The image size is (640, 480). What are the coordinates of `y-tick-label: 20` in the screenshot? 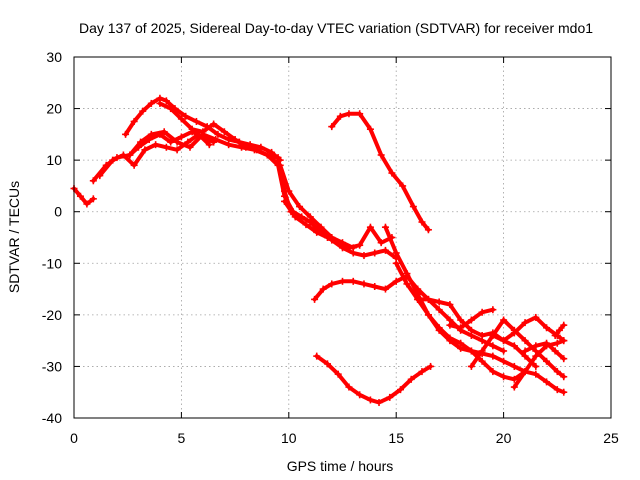 It's located at (54, 109).